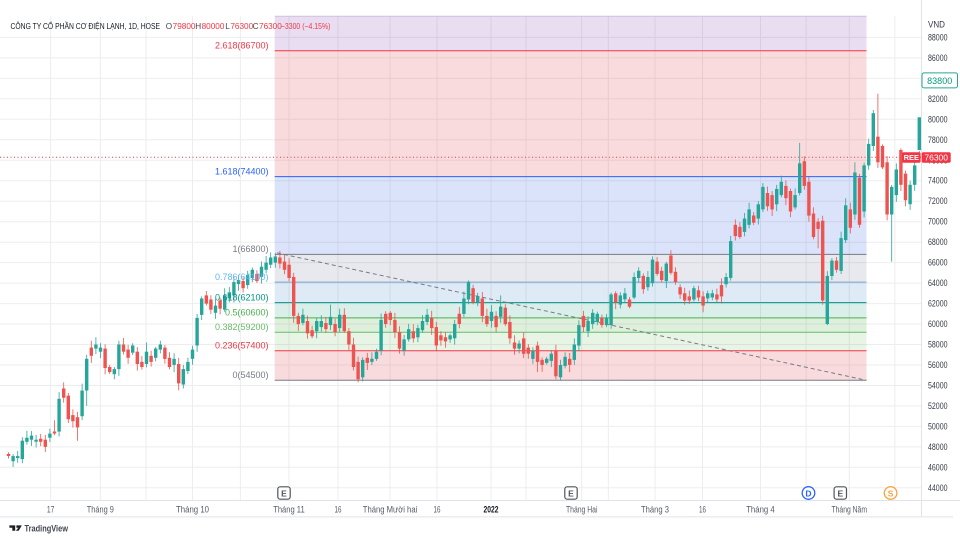  What do you see at coordinates (938, 467) in the screenshot?
I see `svg-text: 46000` at bounding box center [938, 467].